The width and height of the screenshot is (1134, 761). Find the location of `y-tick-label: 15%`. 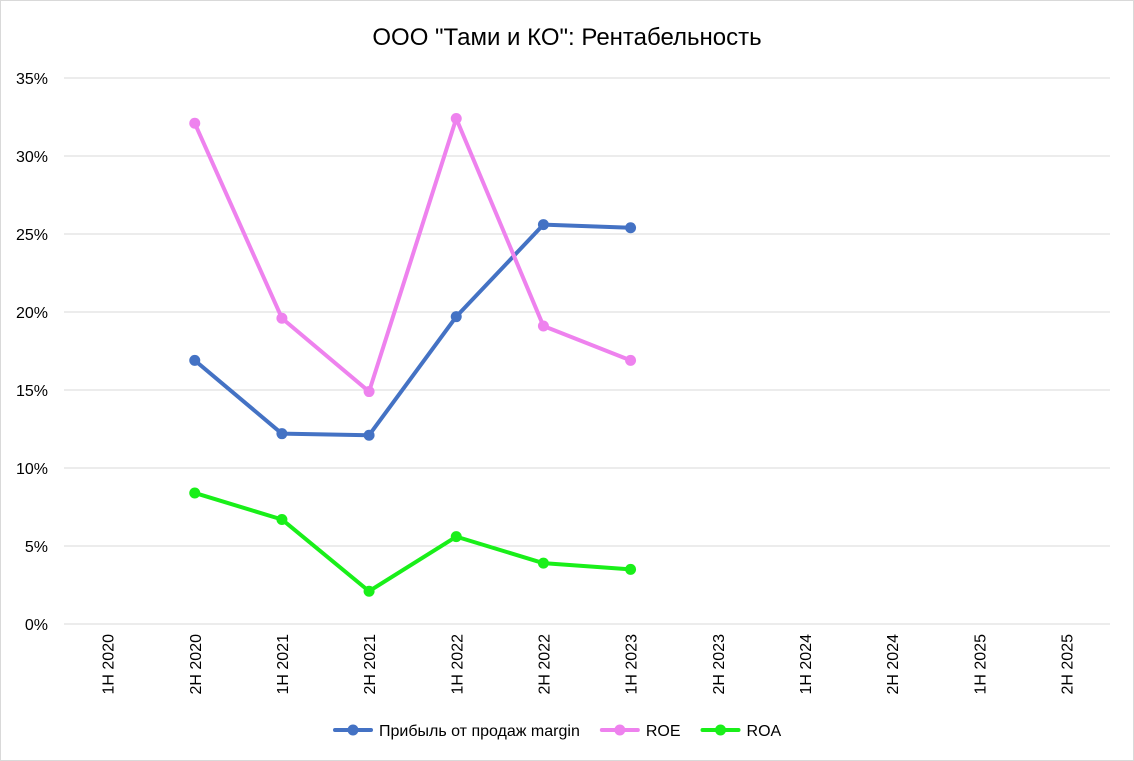

y-tick-label: 15% is located at coordinates (32, 391).